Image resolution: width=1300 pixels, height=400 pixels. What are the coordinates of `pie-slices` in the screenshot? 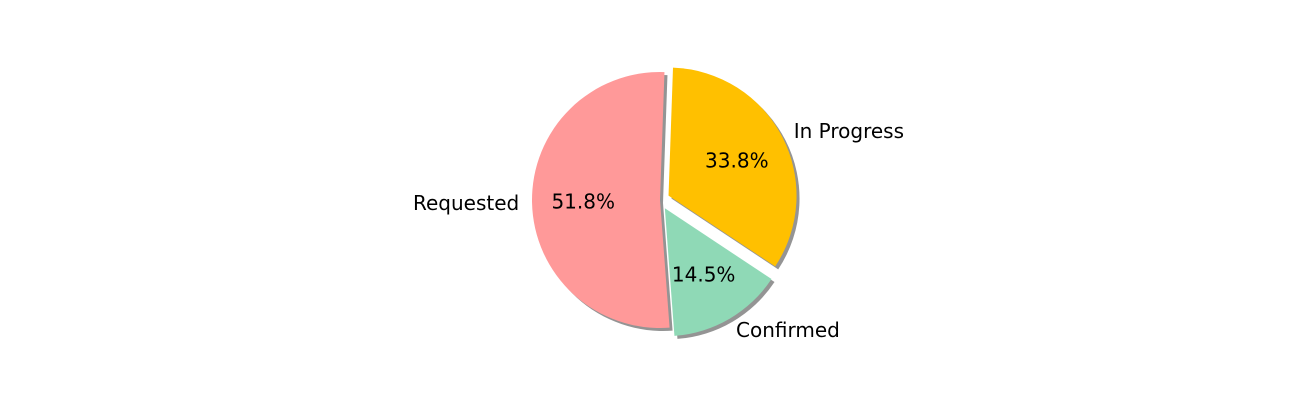 It's located at (664, 201).